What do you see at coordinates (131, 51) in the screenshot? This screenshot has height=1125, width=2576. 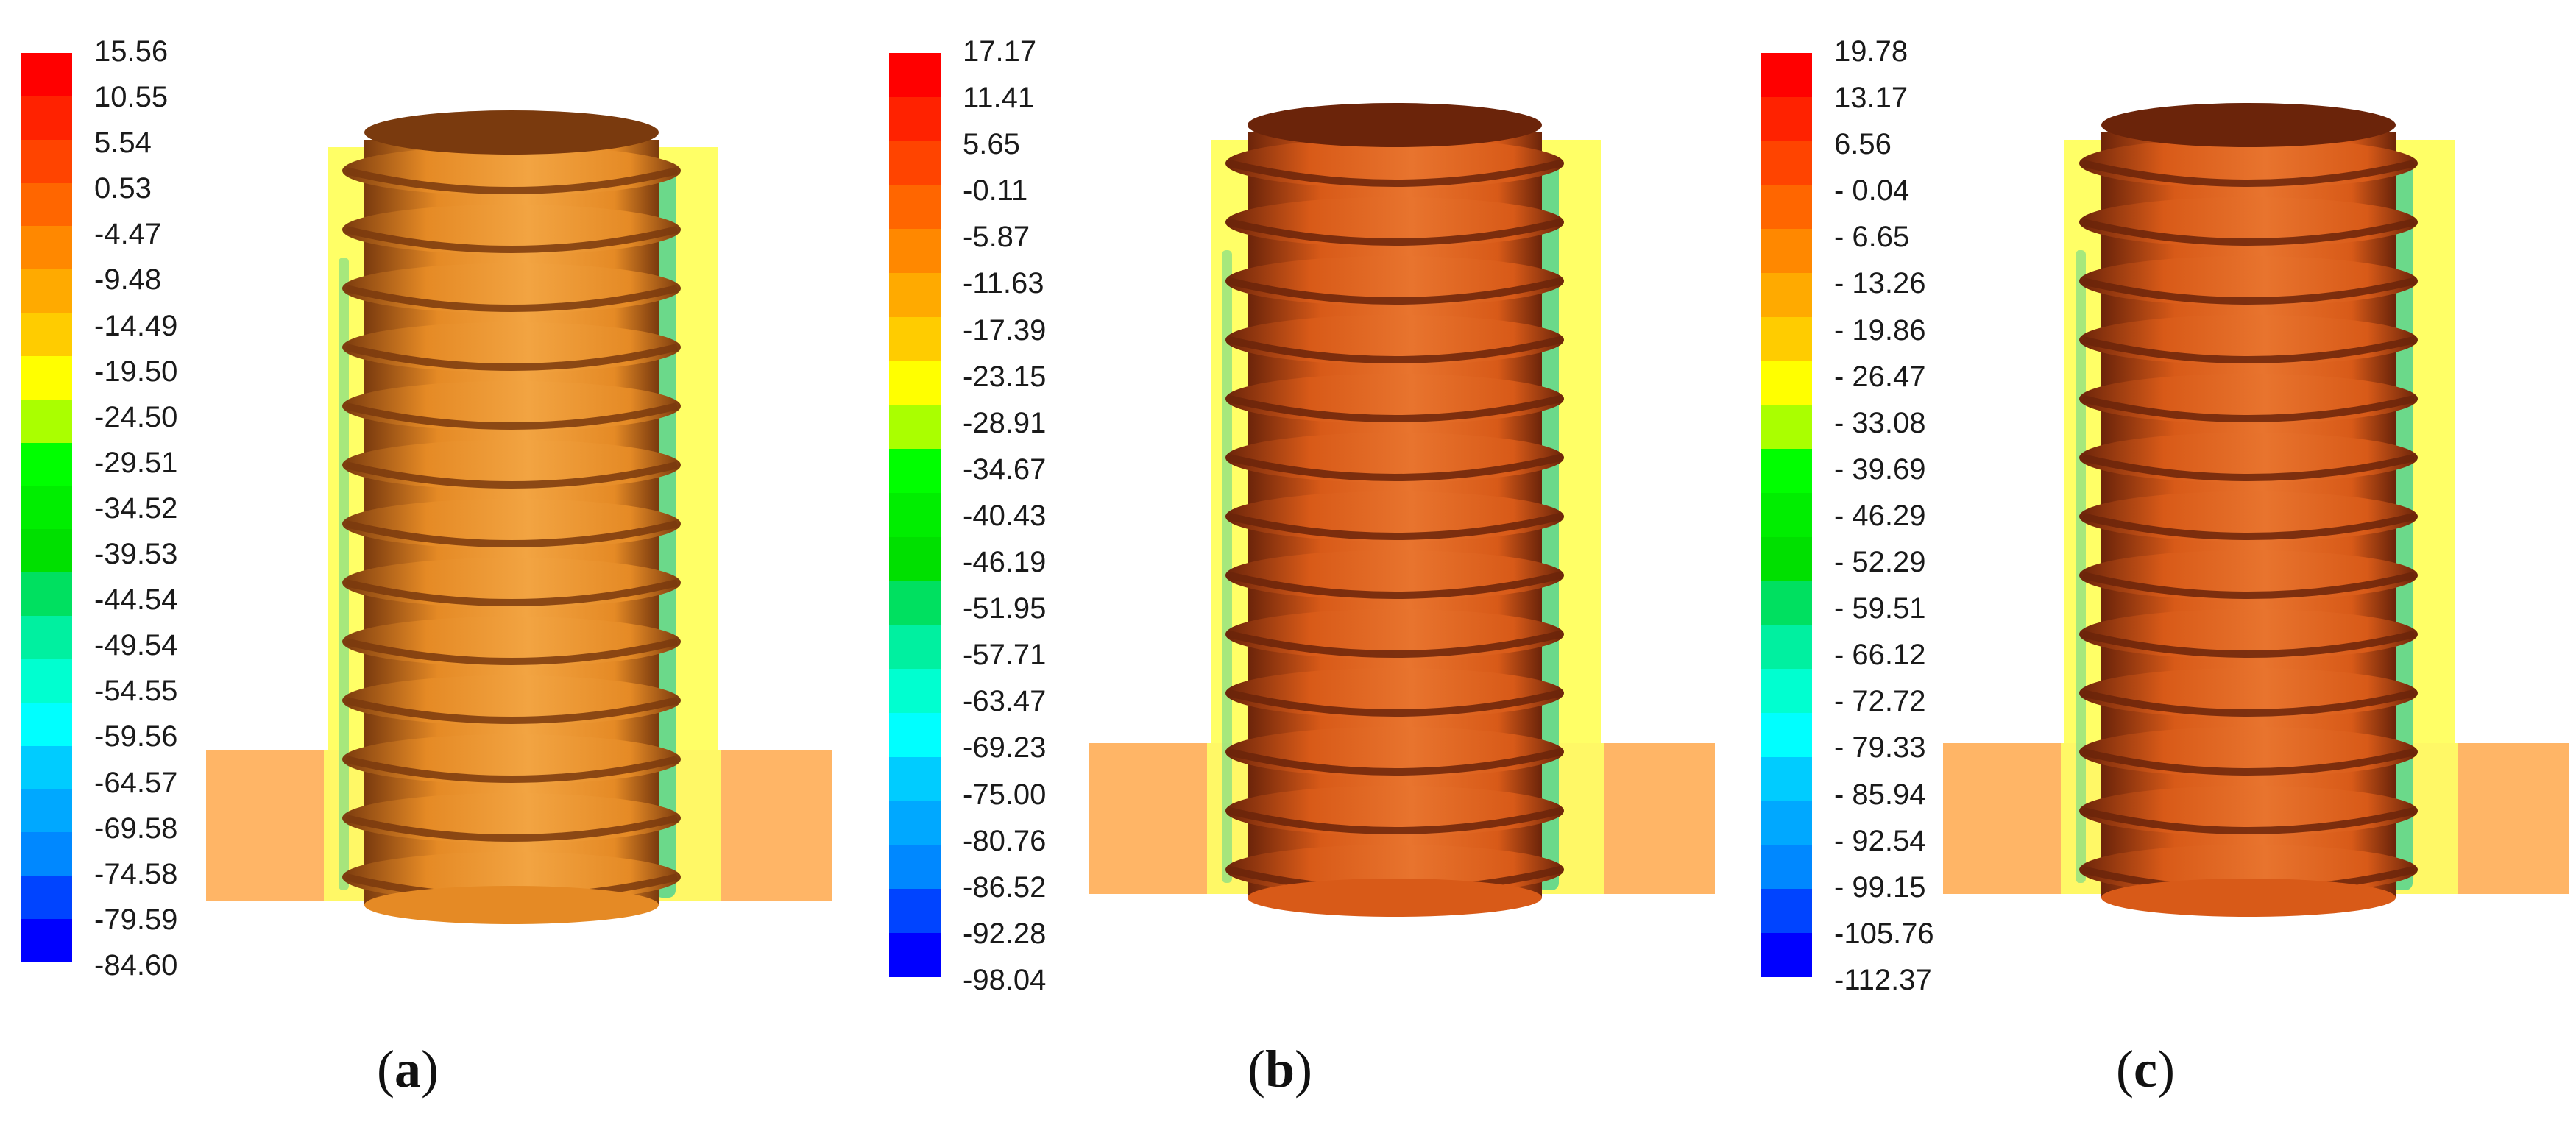 I see `scale-tick-label: 15.56` at bounding box center [131, 51].